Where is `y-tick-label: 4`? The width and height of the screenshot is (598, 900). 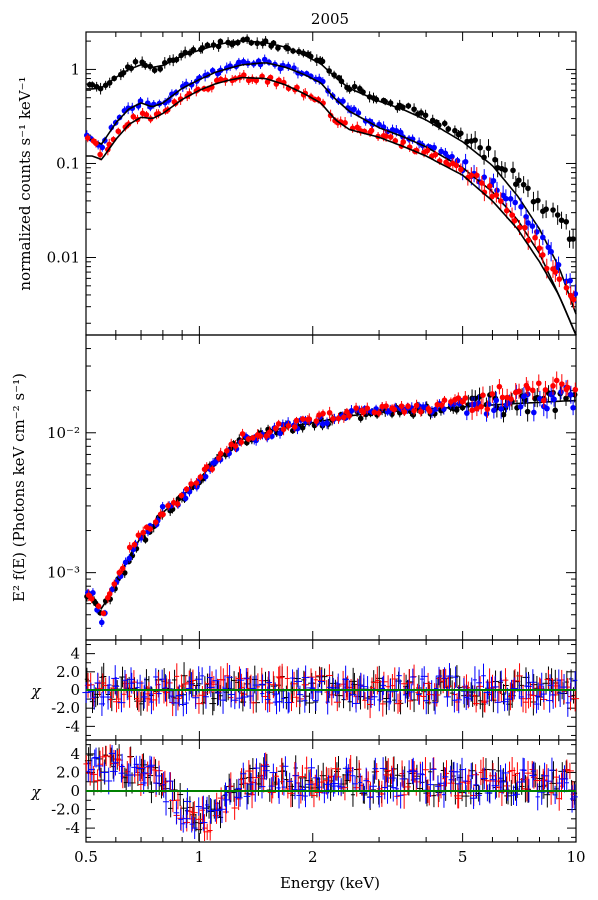
y-tick-label: 4 is located at coordinates (75, 654).